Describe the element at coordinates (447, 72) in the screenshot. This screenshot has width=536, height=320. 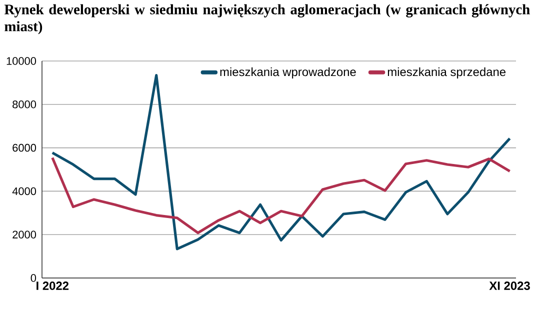
I see `legend-label: mieszkania sprzedane` at that location.